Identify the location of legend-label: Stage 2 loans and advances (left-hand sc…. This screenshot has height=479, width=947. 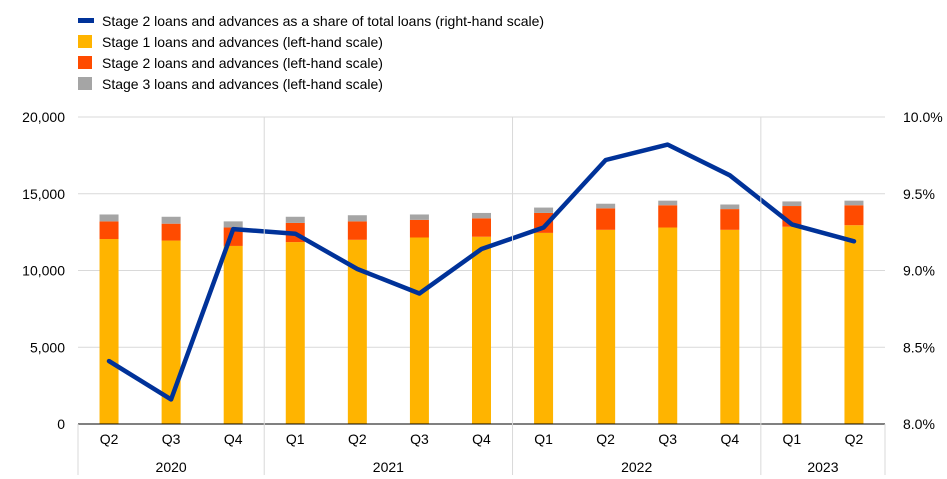
(242, 62).